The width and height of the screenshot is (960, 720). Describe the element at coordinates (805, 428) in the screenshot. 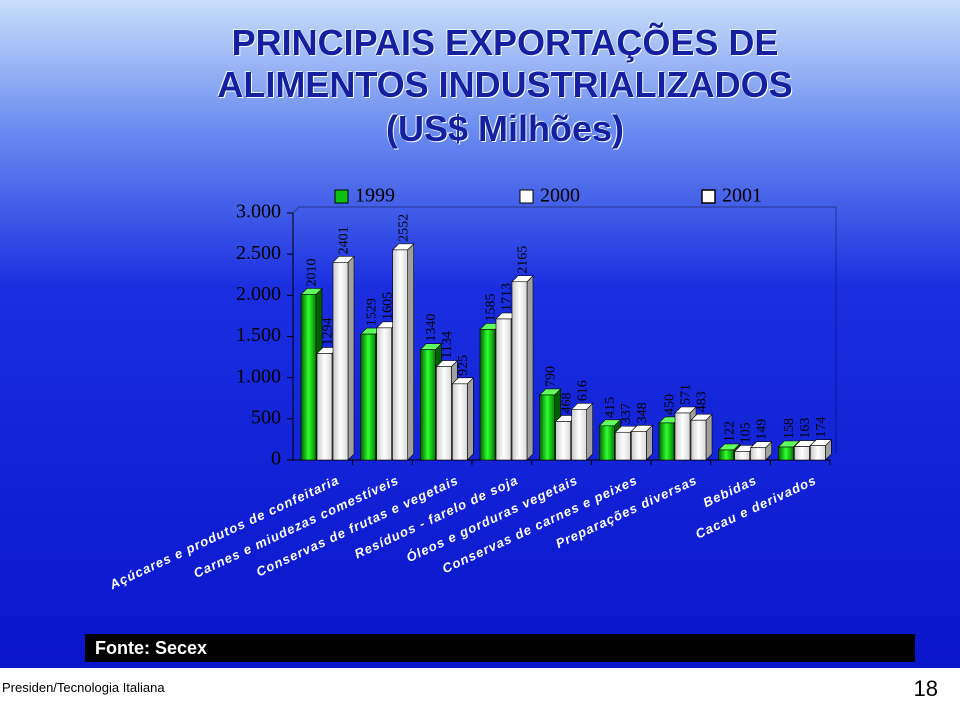

I see `value-label: 163` at that location.